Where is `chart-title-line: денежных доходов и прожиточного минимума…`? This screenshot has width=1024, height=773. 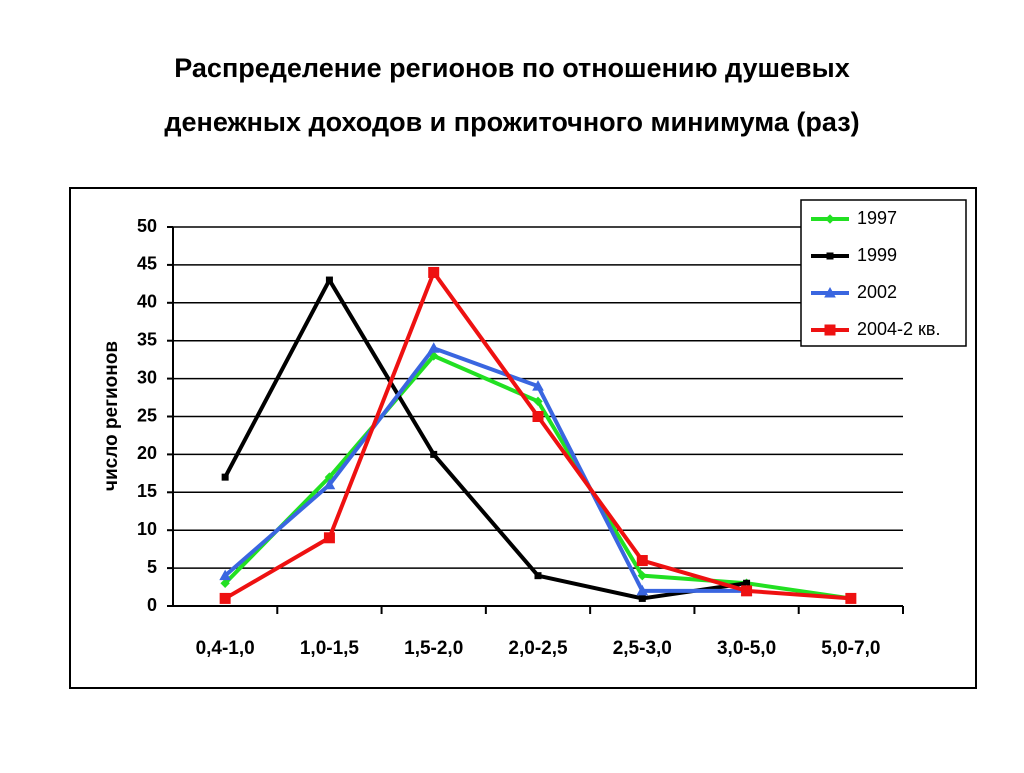
chart-title-line: денежных доходов и прожиточного минимума… is located at coordinates (511, 122).